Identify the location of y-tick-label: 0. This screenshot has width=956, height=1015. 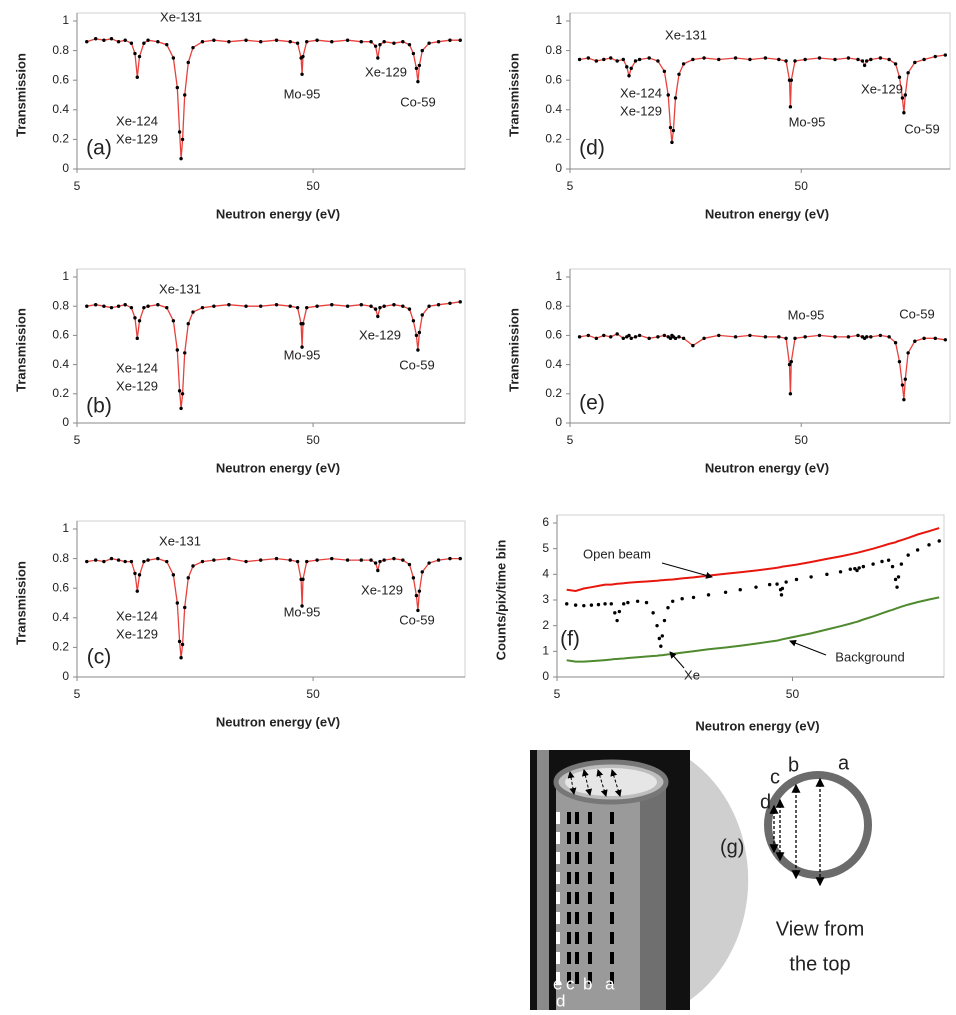
(558, 422).